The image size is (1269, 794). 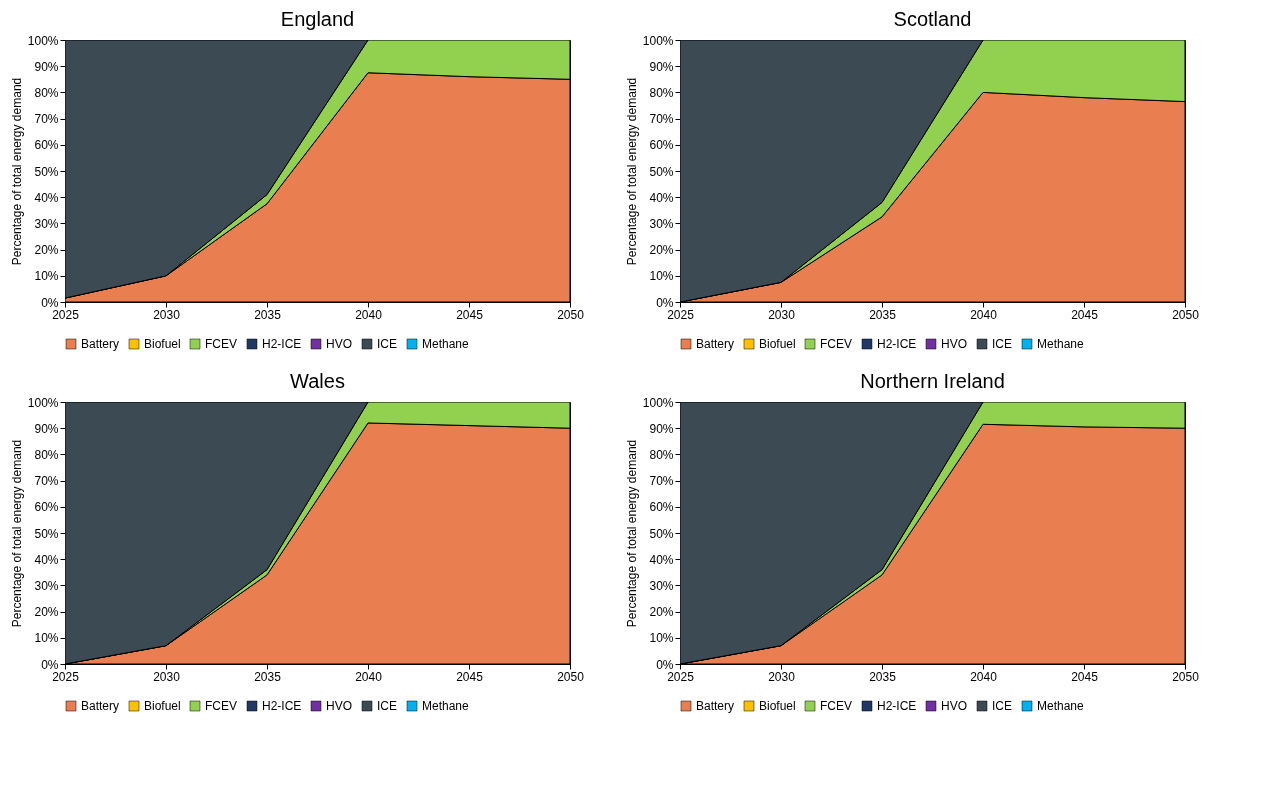 What do you see at coordinates (932, 19) in the screenshot?
I see `chart-title: Scotland` at bounding box center [932, 19].